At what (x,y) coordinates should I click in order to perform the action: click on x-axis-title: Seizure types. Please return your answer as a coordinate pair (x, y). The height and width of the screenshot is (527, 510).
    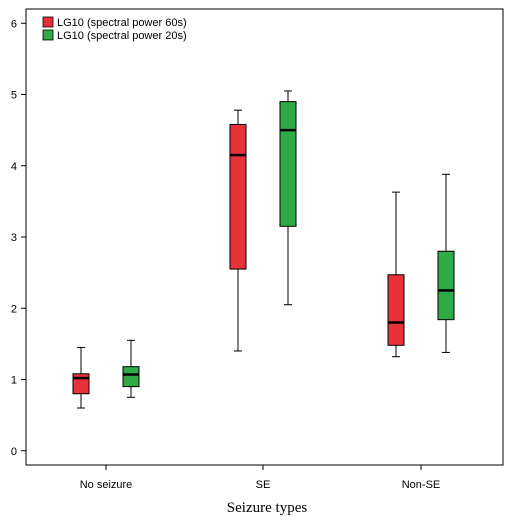
    Looking at the image, I should click on (267, 508).